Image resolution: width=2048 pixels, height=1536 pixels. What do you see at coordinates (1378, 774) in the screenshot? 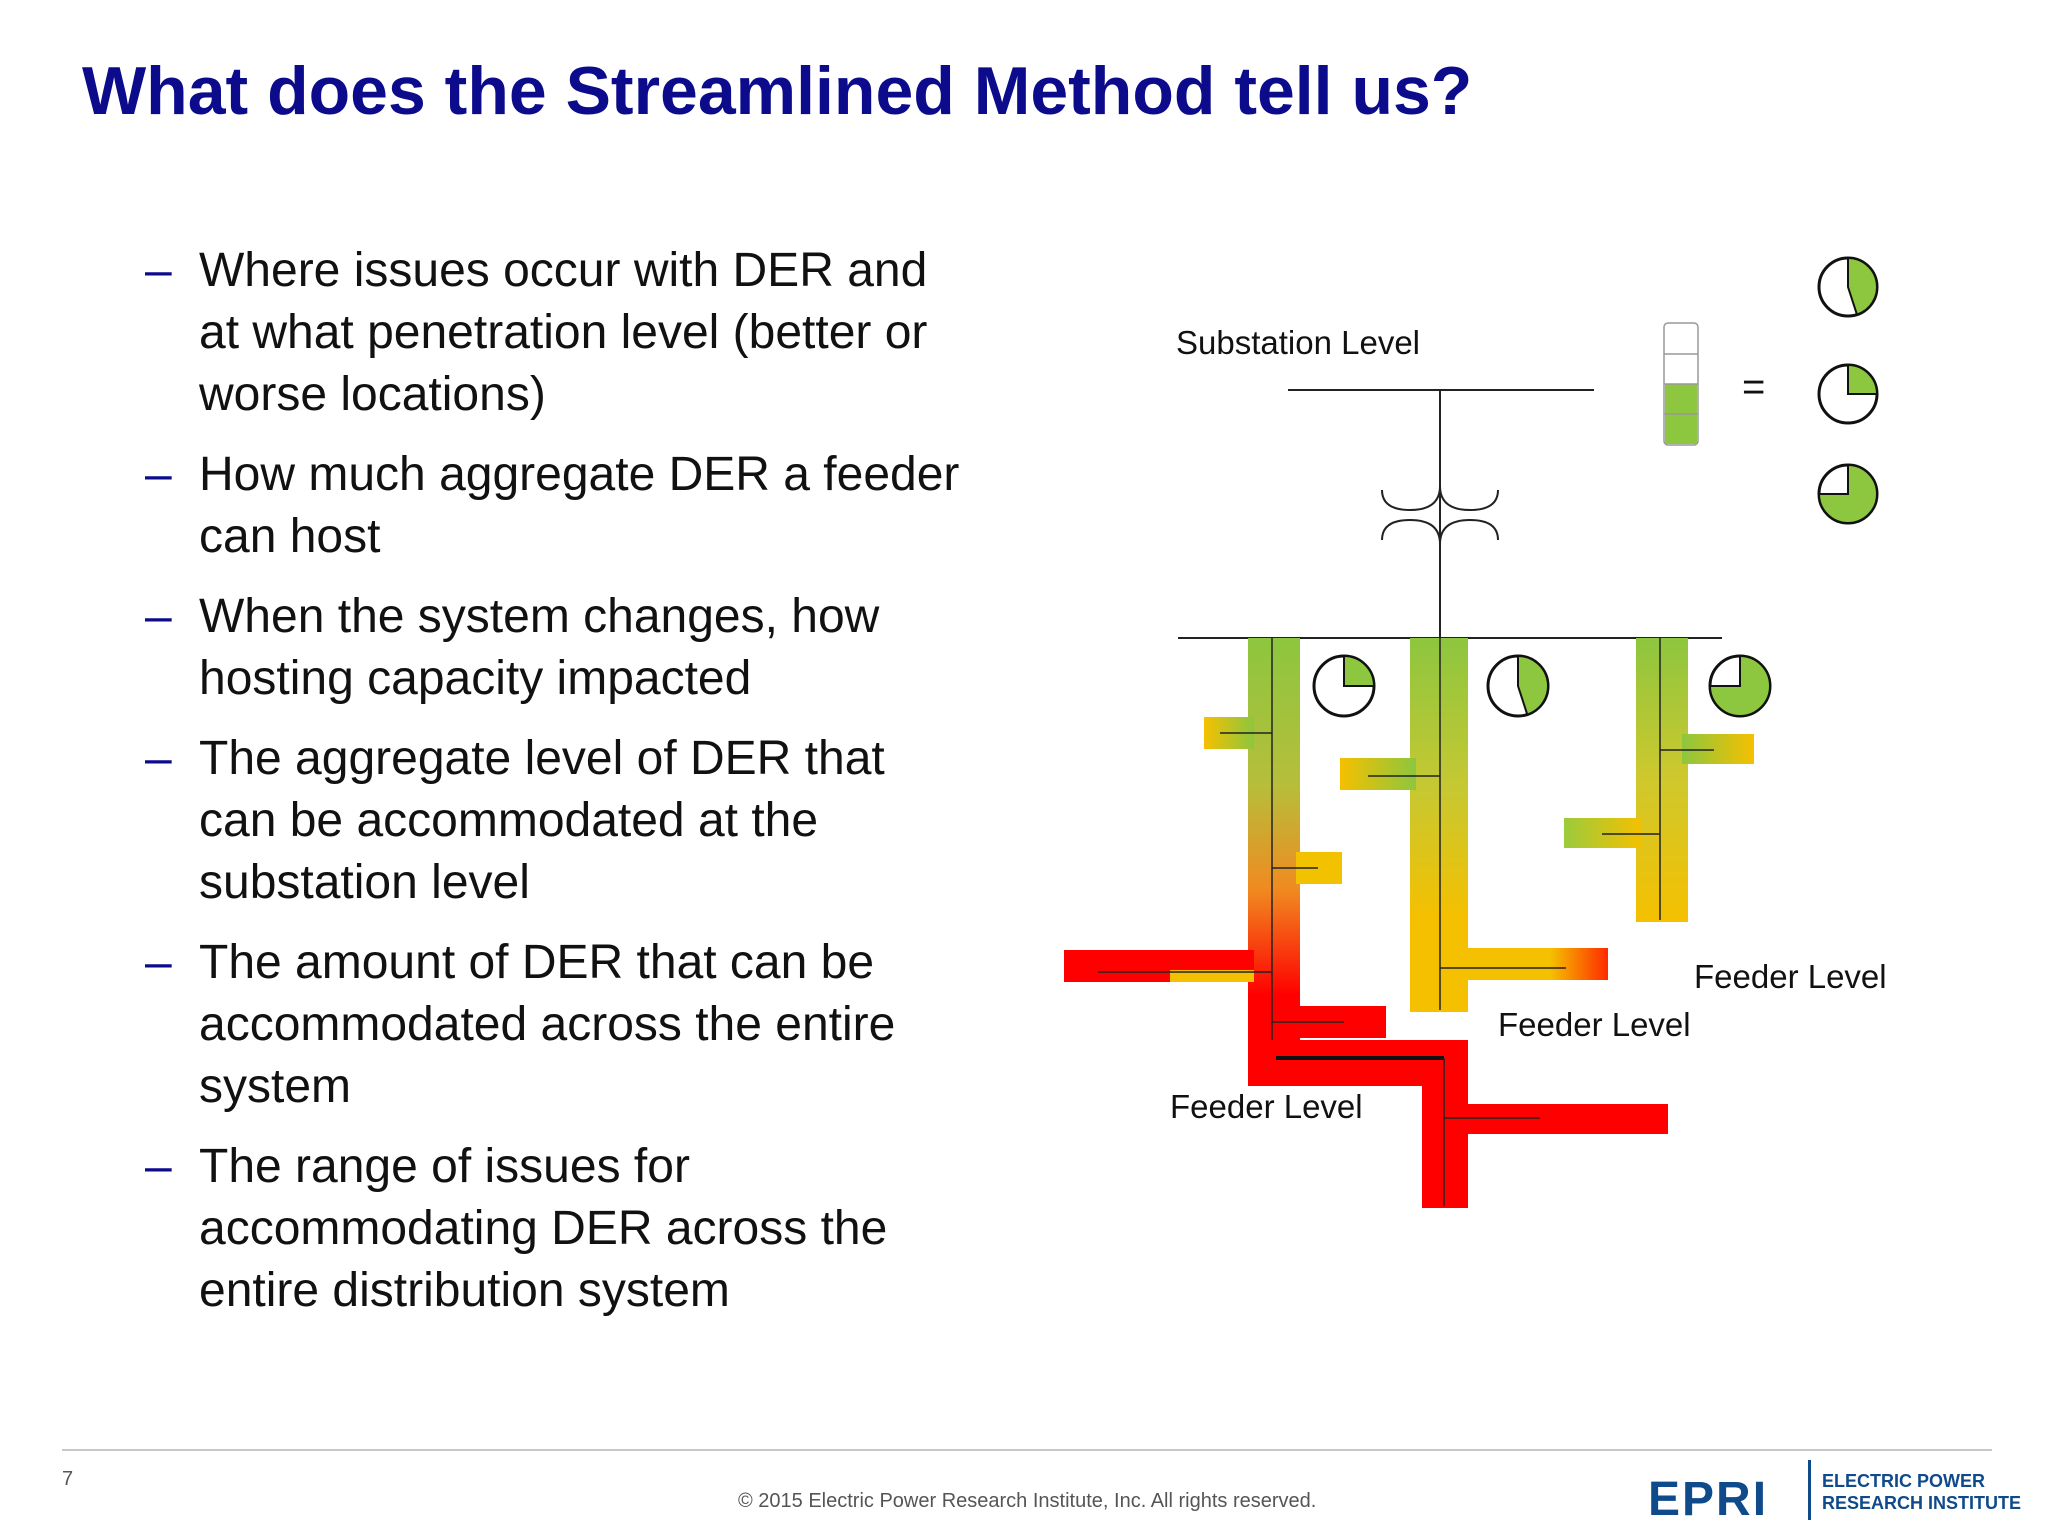
I see `feeder-2-lateral-left` at bounding box center [1378, 774].